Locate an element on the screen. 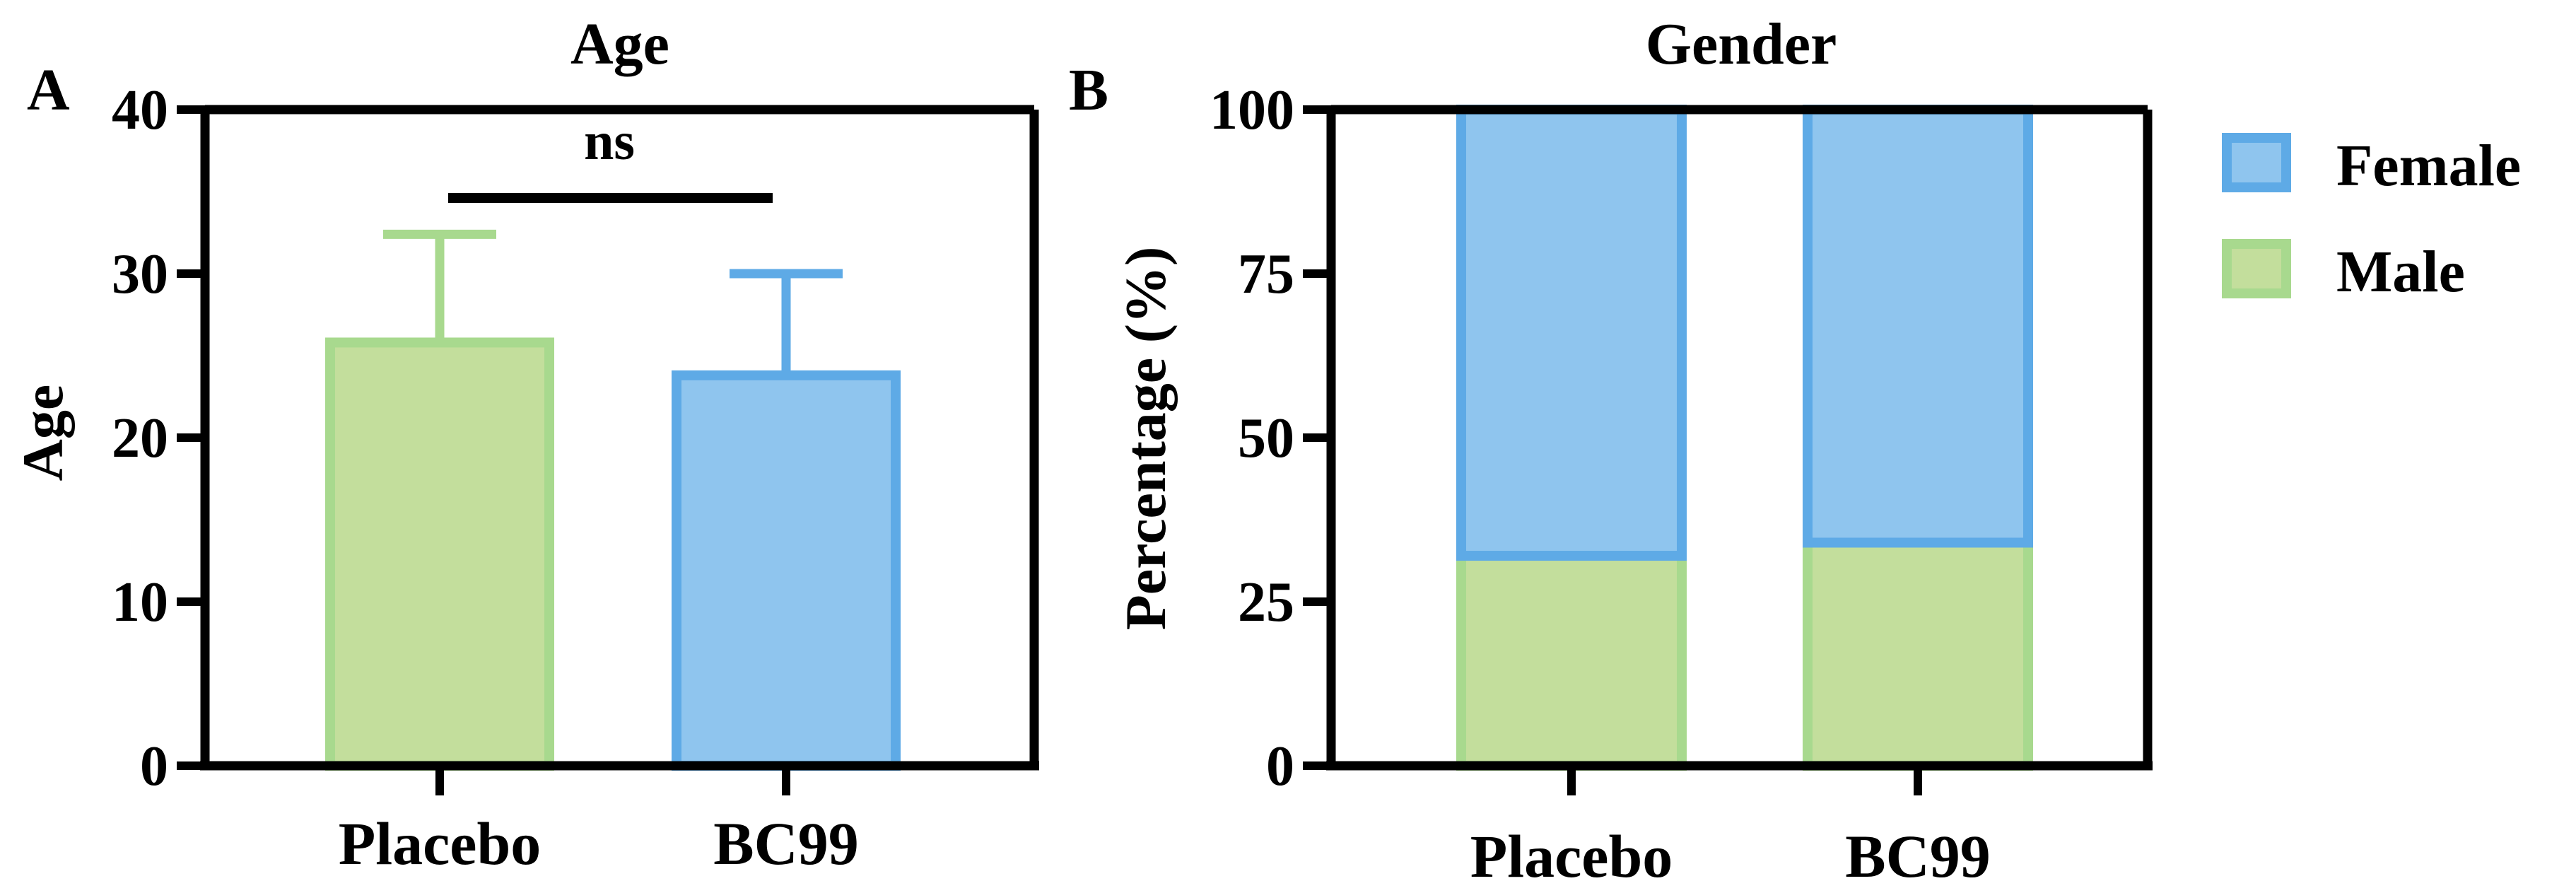  panel-b-y-ticks: 0 25 50 75 100 is located at coordinates (1270, 438).